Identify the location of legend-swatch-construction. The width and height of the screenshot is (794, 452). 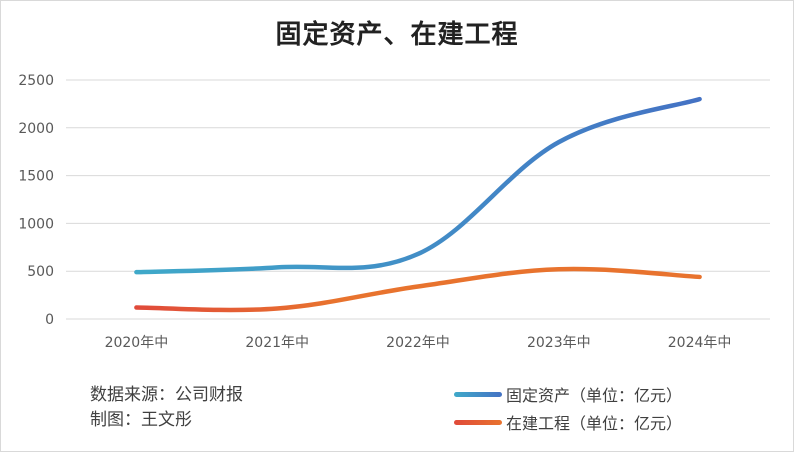
(478, 422).